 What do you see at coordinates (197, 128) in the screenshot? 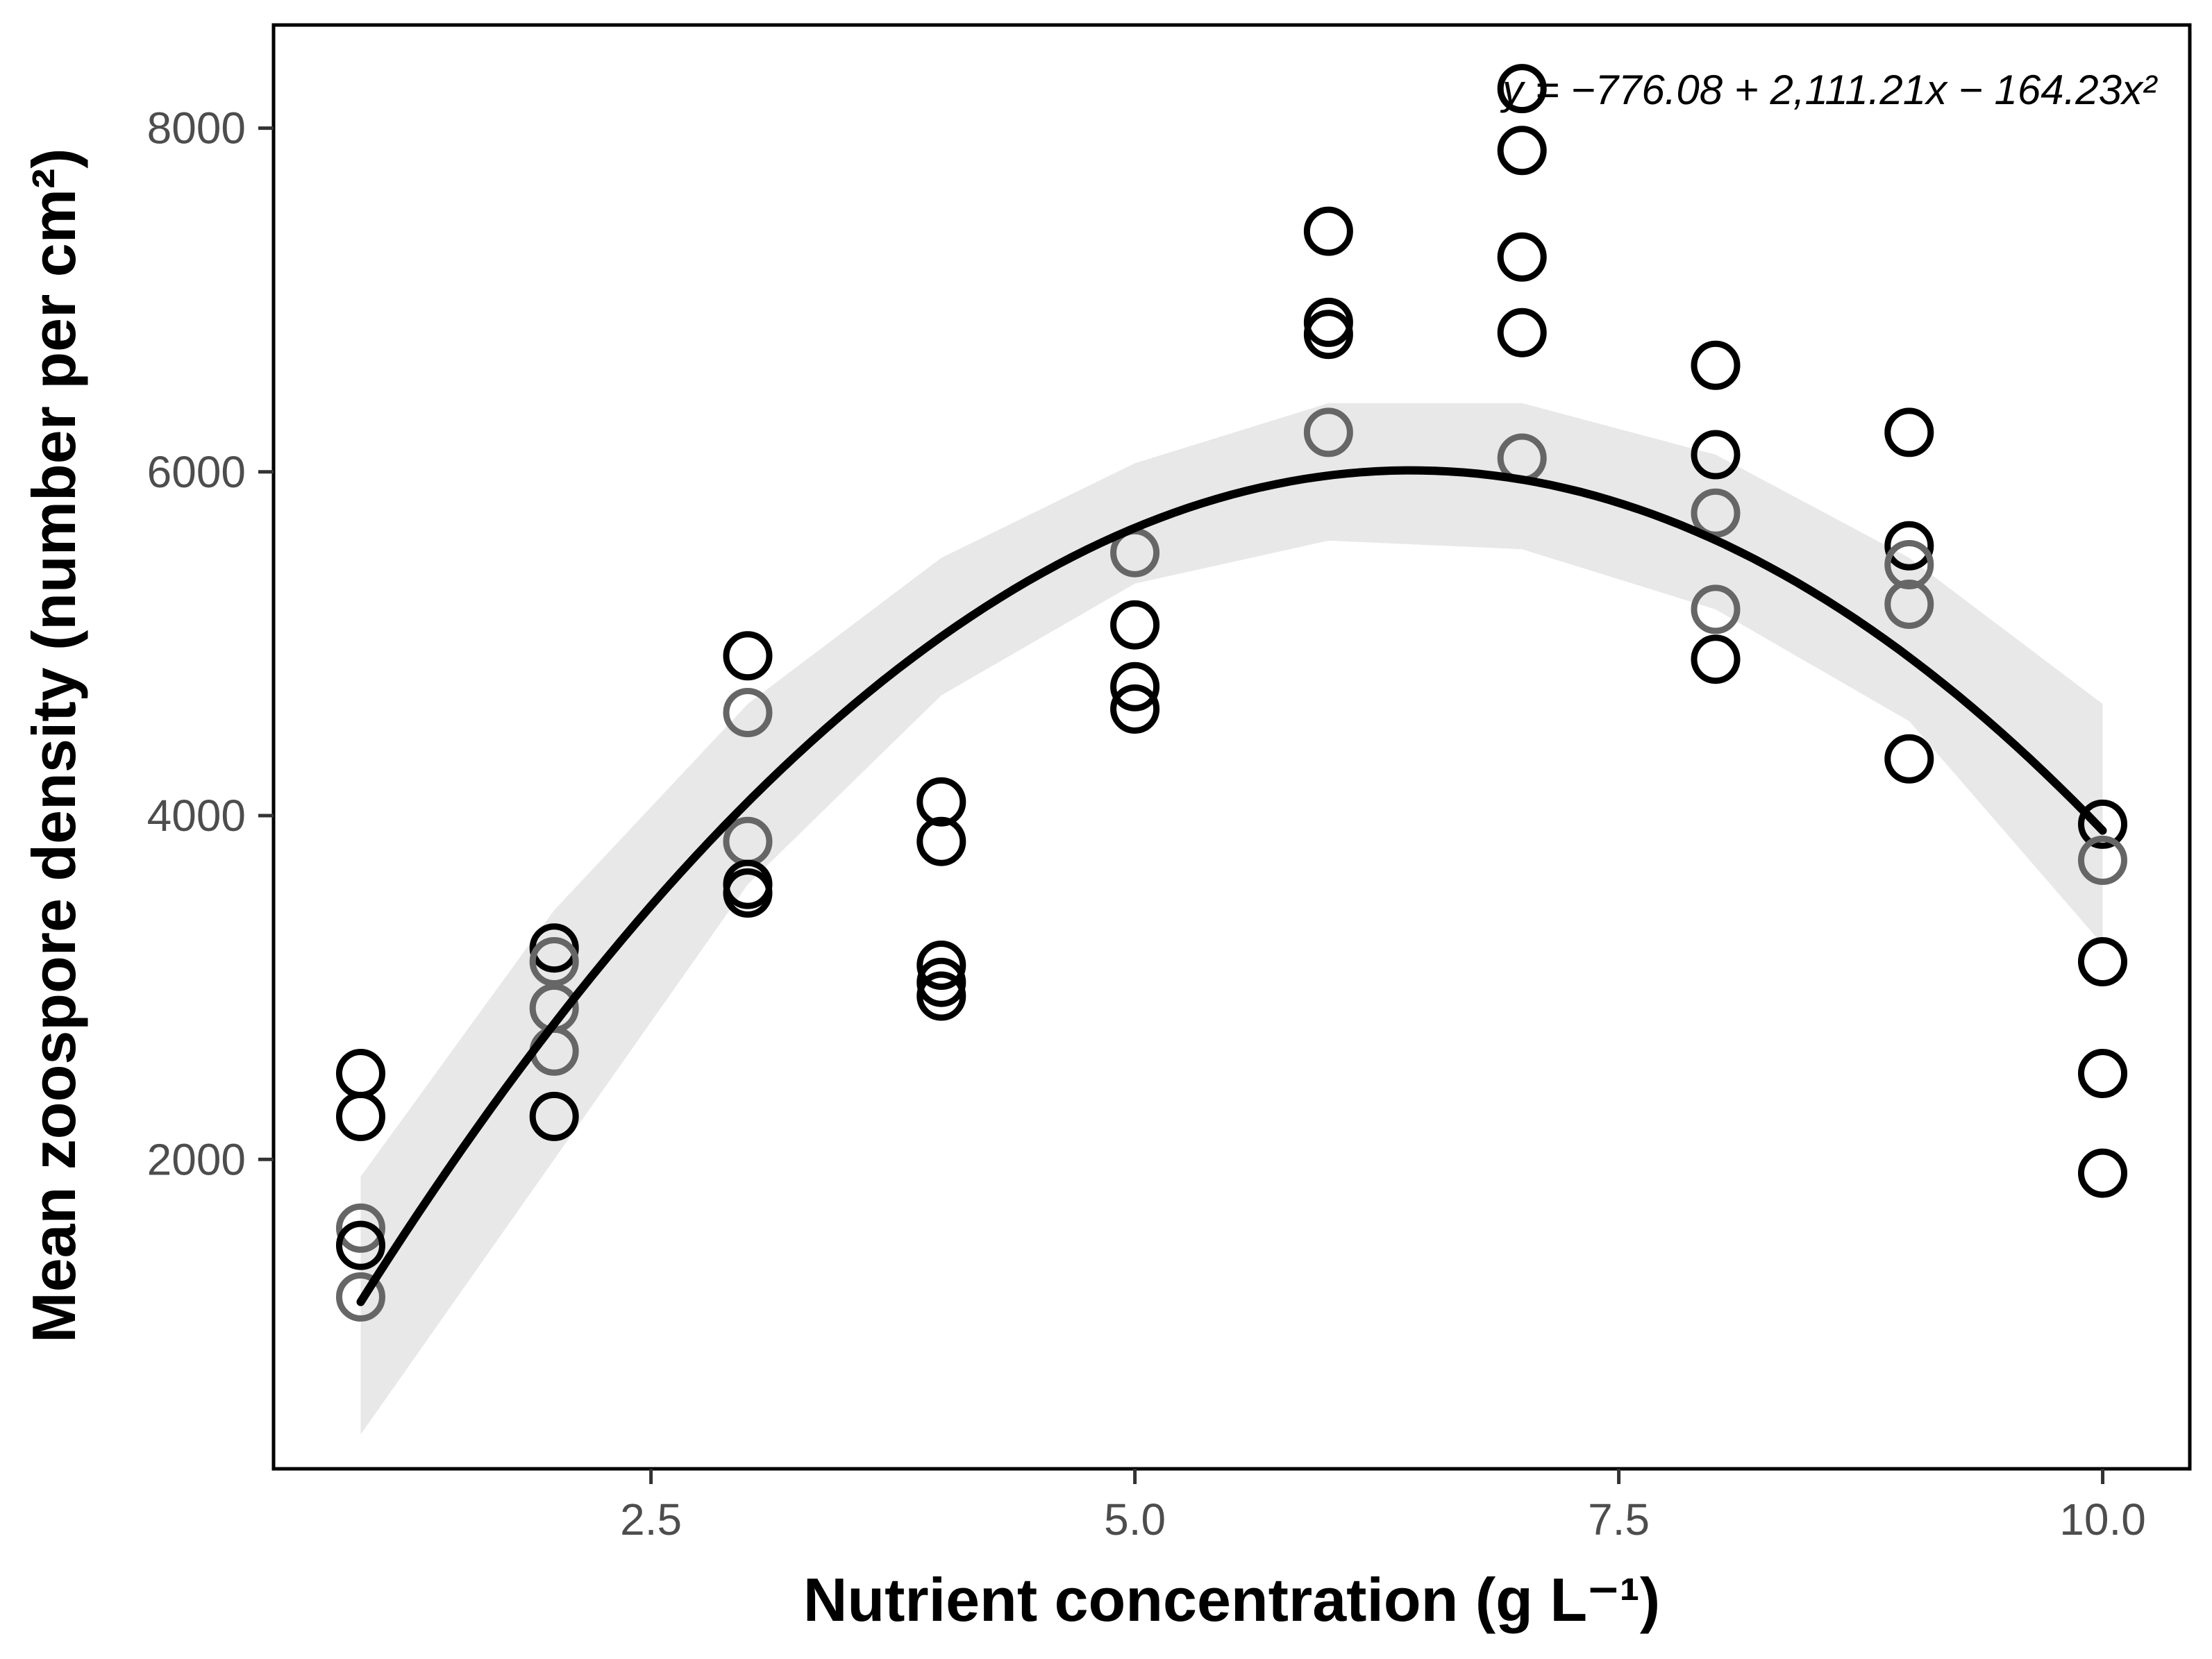
I see `y-tick-label: 8000` at bounding box center [197, 128].